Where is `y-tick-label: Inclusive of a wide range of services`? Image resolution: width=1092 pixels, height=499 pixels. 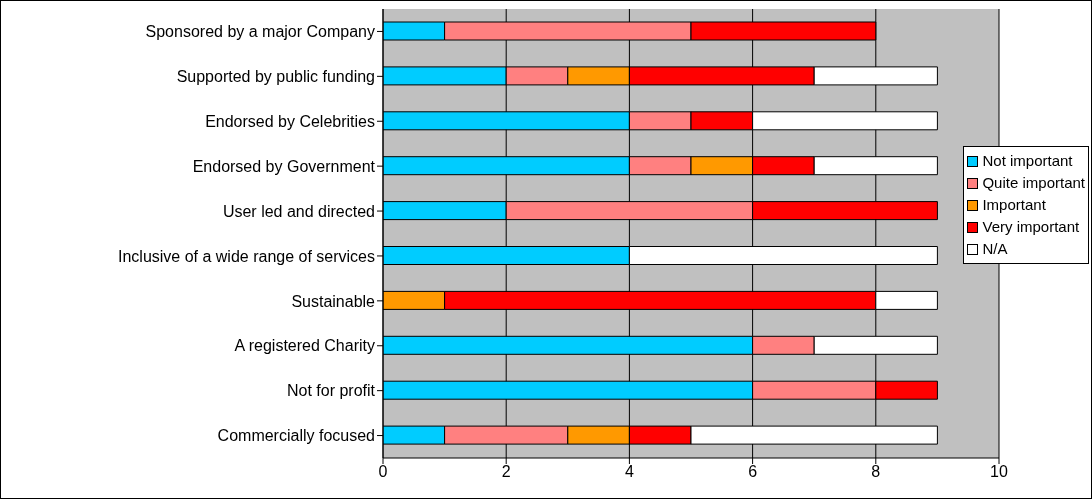
y-tick-label: Inclusive of a wide range of services is located at coordinates (246, 256).